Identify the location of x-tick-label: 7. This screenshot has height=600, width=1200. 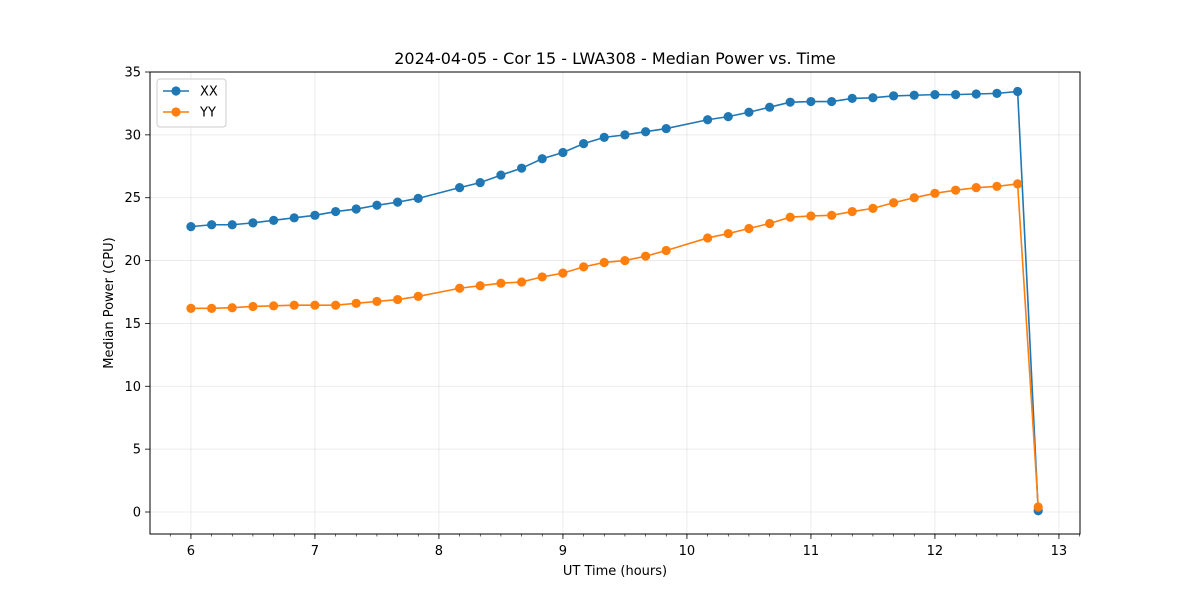
(315, 551).